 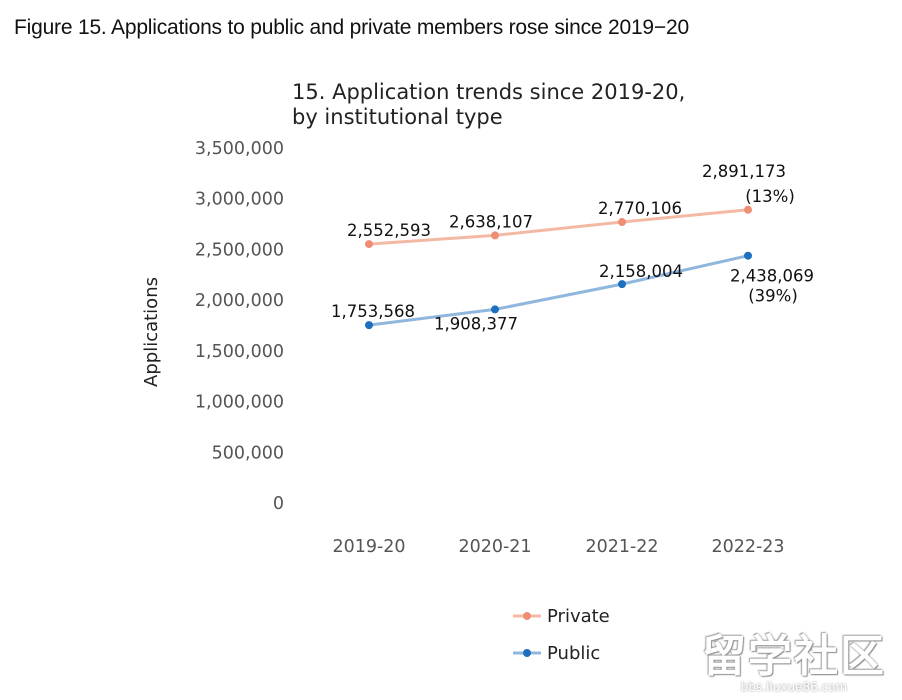 I want to click on legend-item-public: Public, so click(x=556, y=653).